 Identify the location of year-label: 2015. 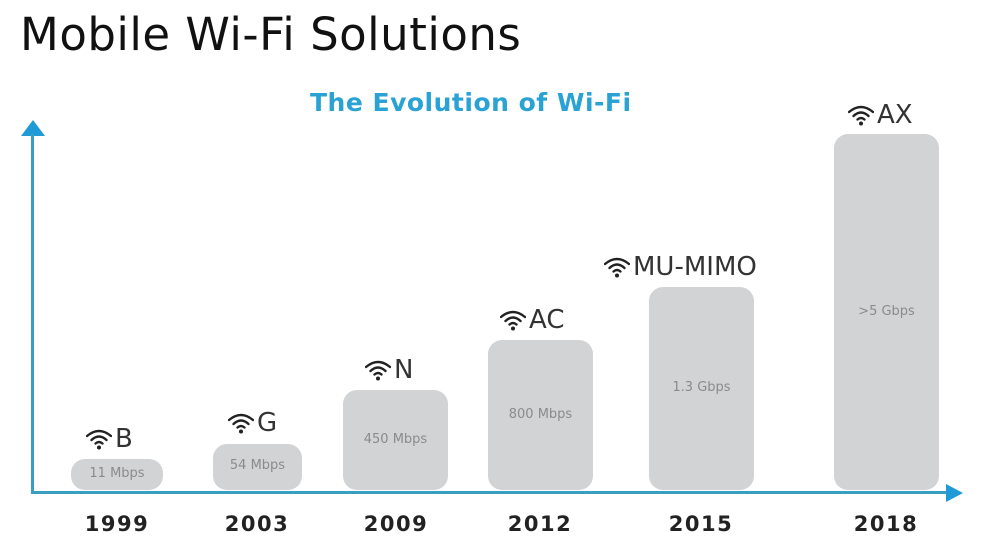
(701, 524).